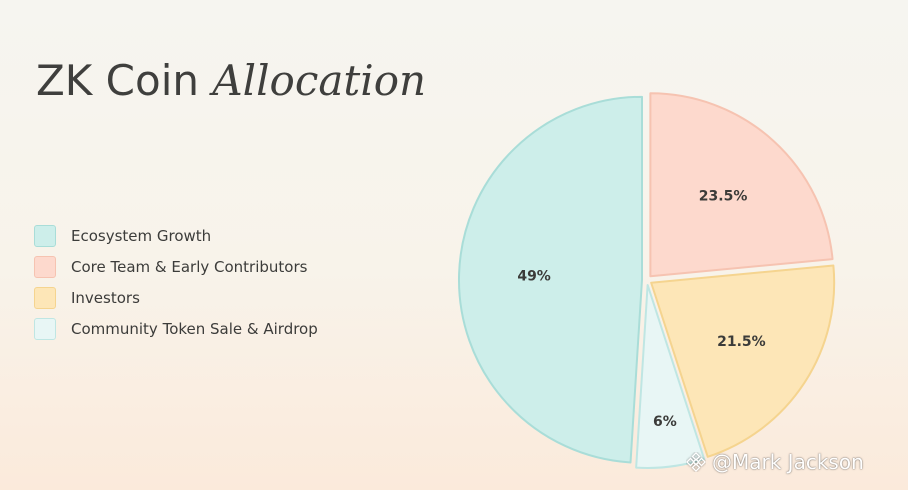  Describe the element at coordinates (741, 342) in the screenshot. I see `pie-slice-label-1: 21.5%` at that location.